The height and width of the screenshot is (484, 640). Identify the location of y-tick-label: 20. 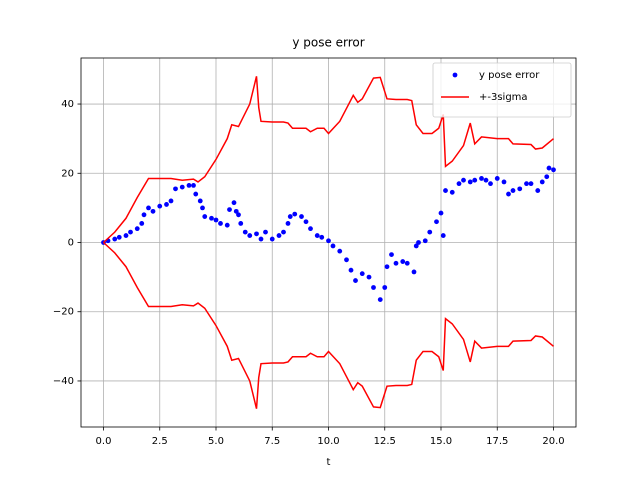
(67, 173).